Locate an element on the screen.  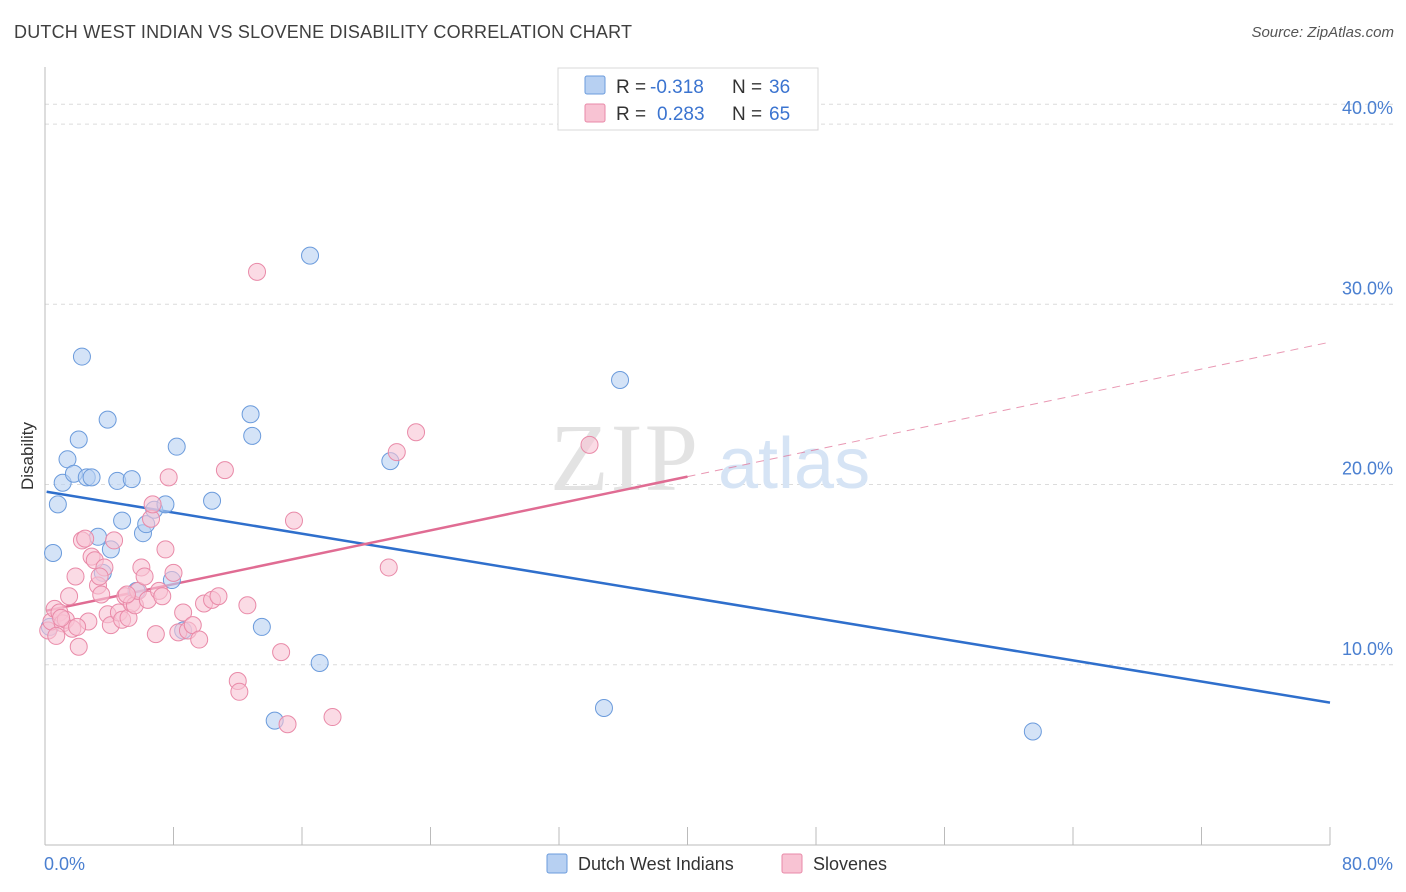
series-legend: Dutch West Indians Slovenes is located at coordinates (716, 863).